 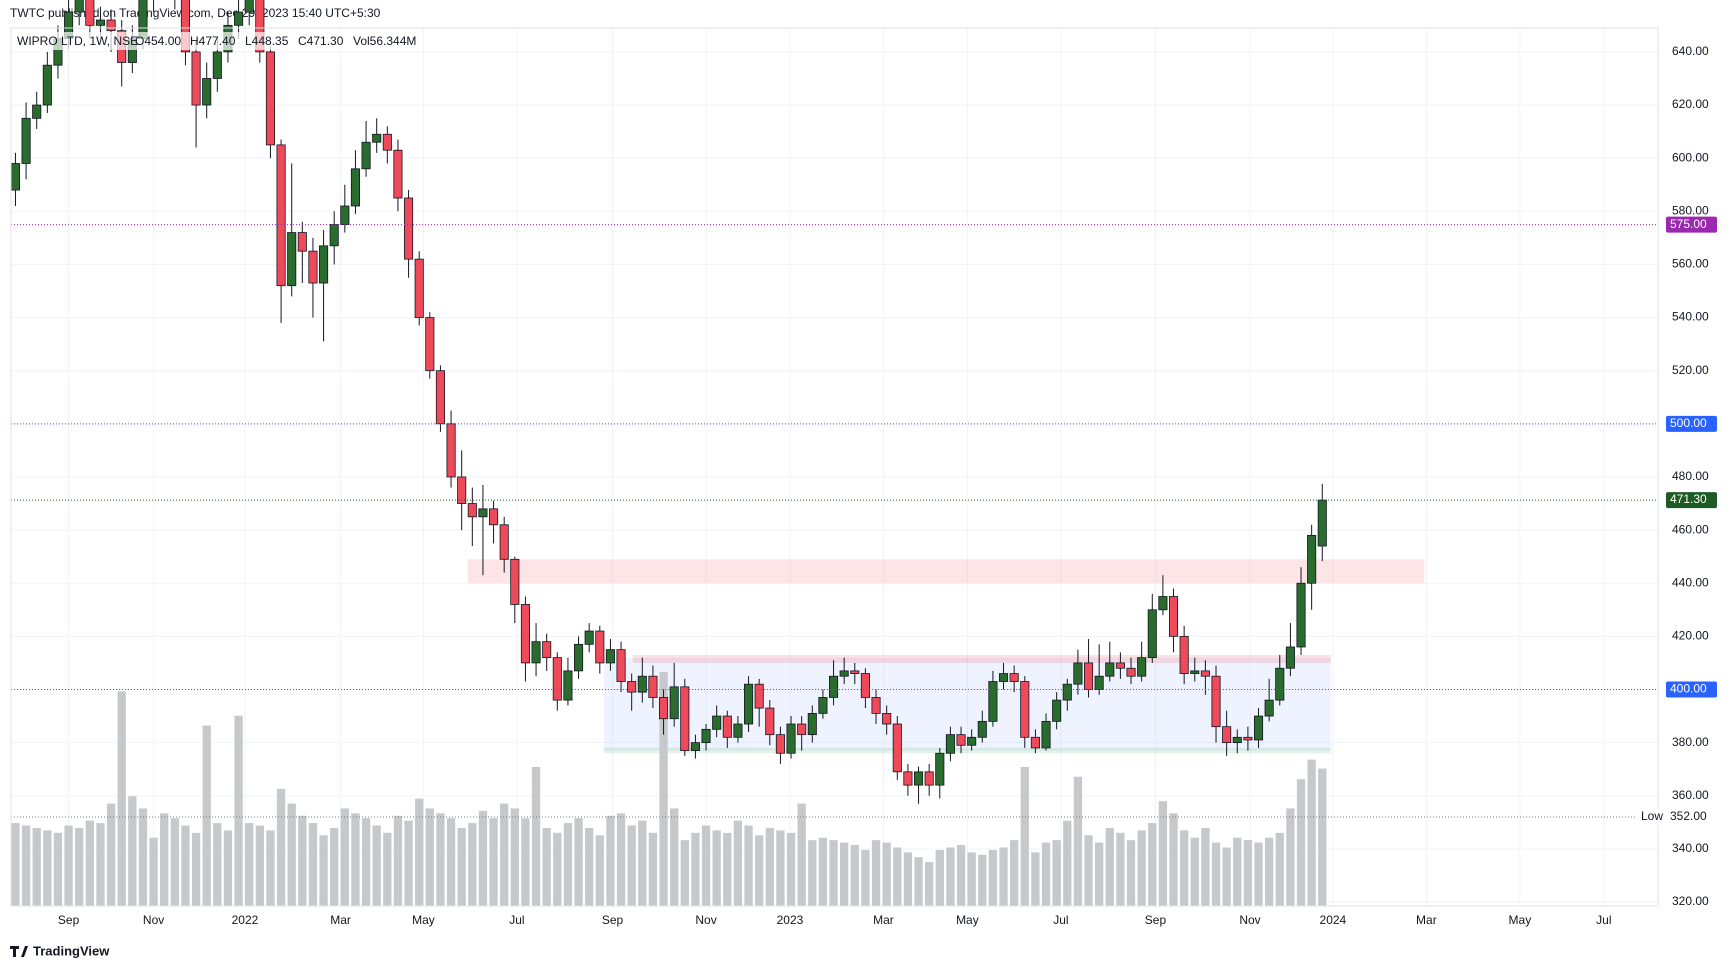 I want to click on y-tick-label: 560.00, so click(x=1690, y=264).